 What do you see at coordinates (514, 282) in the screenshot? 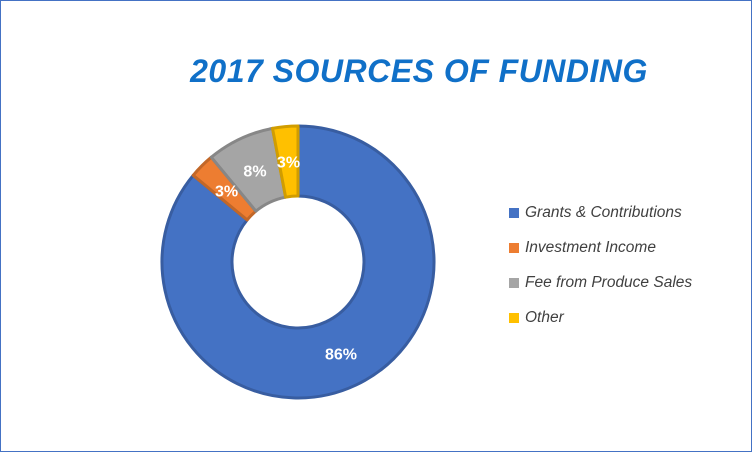
I see `legend-swatch-fee-from-produce-sales` at bounding box center [514, 282].